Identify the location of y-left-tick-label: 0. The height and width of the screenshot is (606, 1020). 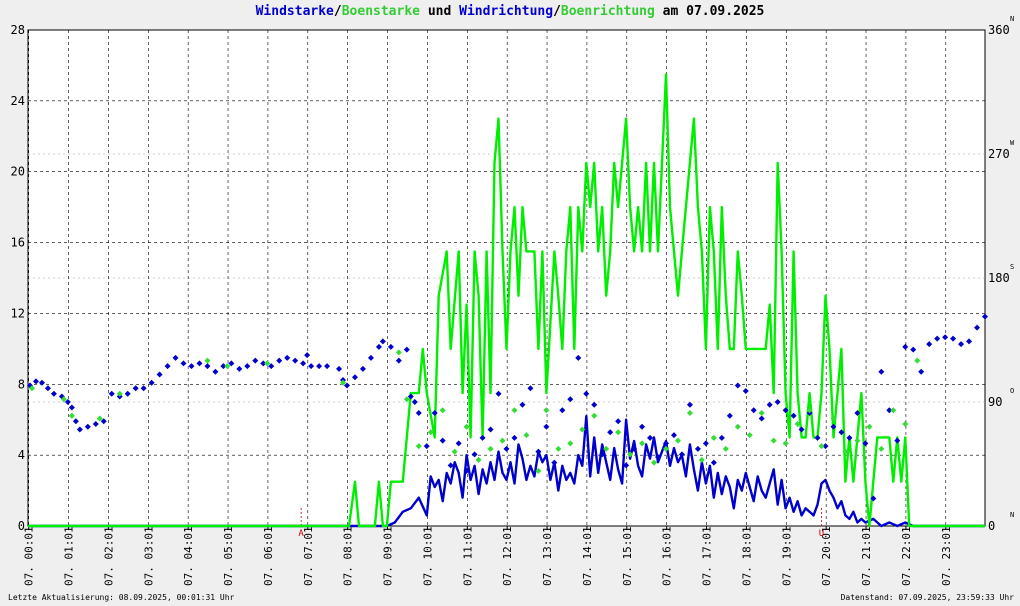
(21, 526).